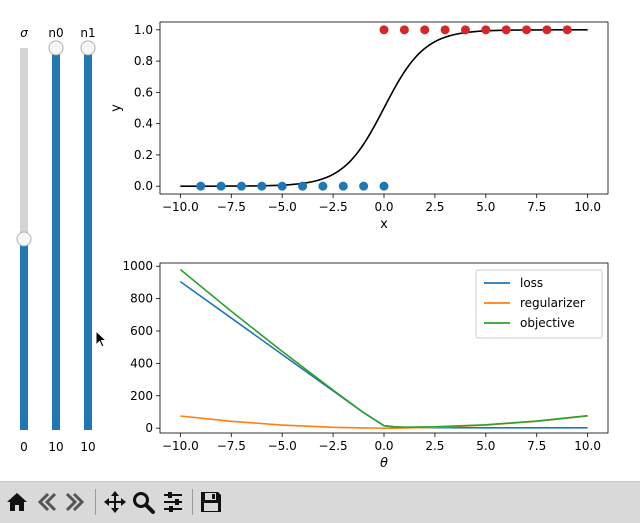 Image resolution: width=640 pixels, height=523 pixels. What do you see at coordinates (485, 446) in the screenshot?
I see `bottom-x-tick-label: 5.0` at bounding box center [485, 446].